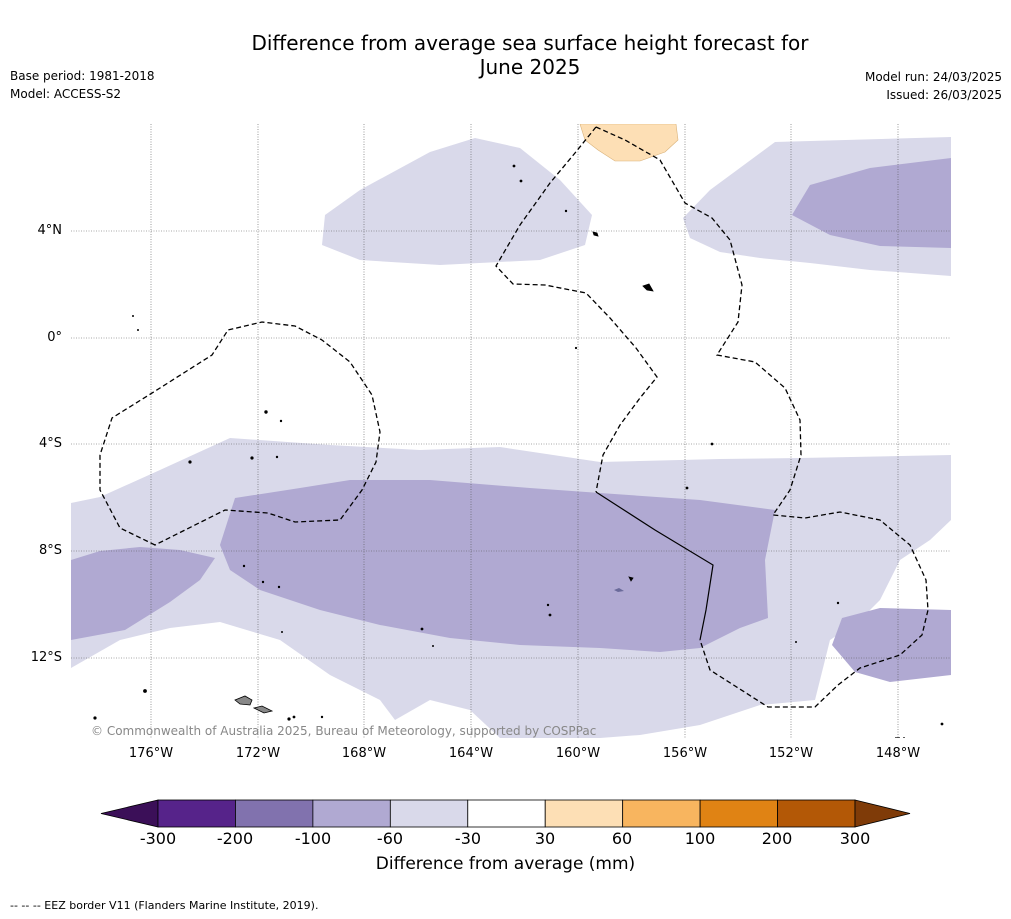 The width and height of the screenshot is (1011, 919). What do you see at coordinates (944, 95) in the screenshot?
I see `issued-label: Issued: 26/03/2025` at bounding box center [944, 95].